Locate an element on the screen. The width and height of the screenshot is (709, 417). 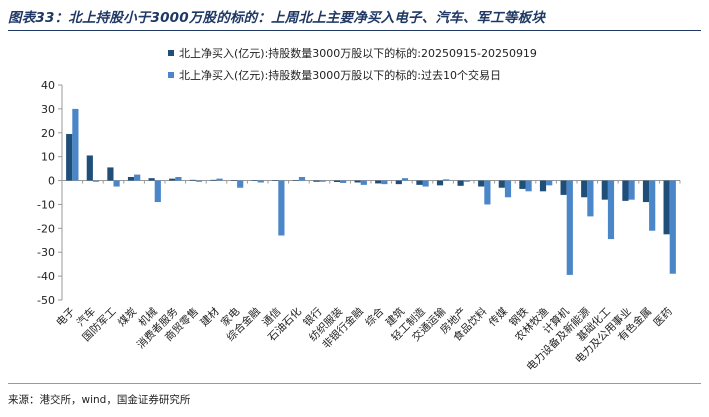
x-category-label: 医药 is located at coordinates (662, 317).